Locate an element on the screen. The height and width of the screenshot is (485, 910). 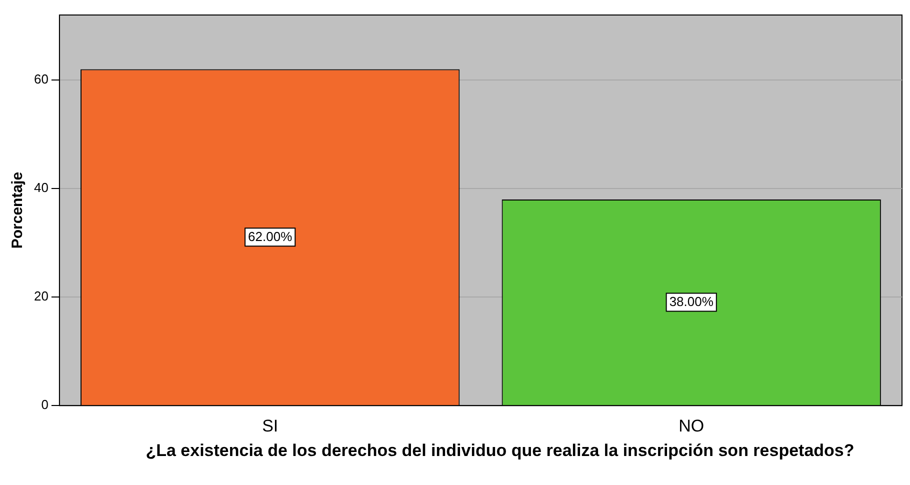
y-tick-label: 60 is located at coordinates (41, 79).